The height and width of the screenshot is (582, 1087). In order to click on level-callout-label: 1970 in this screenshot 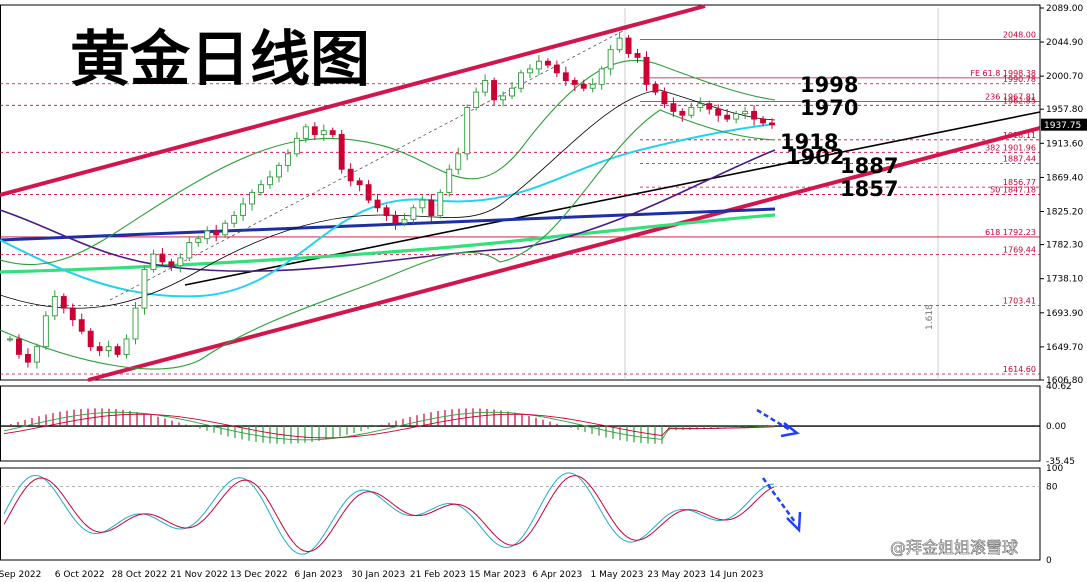, I will do `click(829, 108)`.